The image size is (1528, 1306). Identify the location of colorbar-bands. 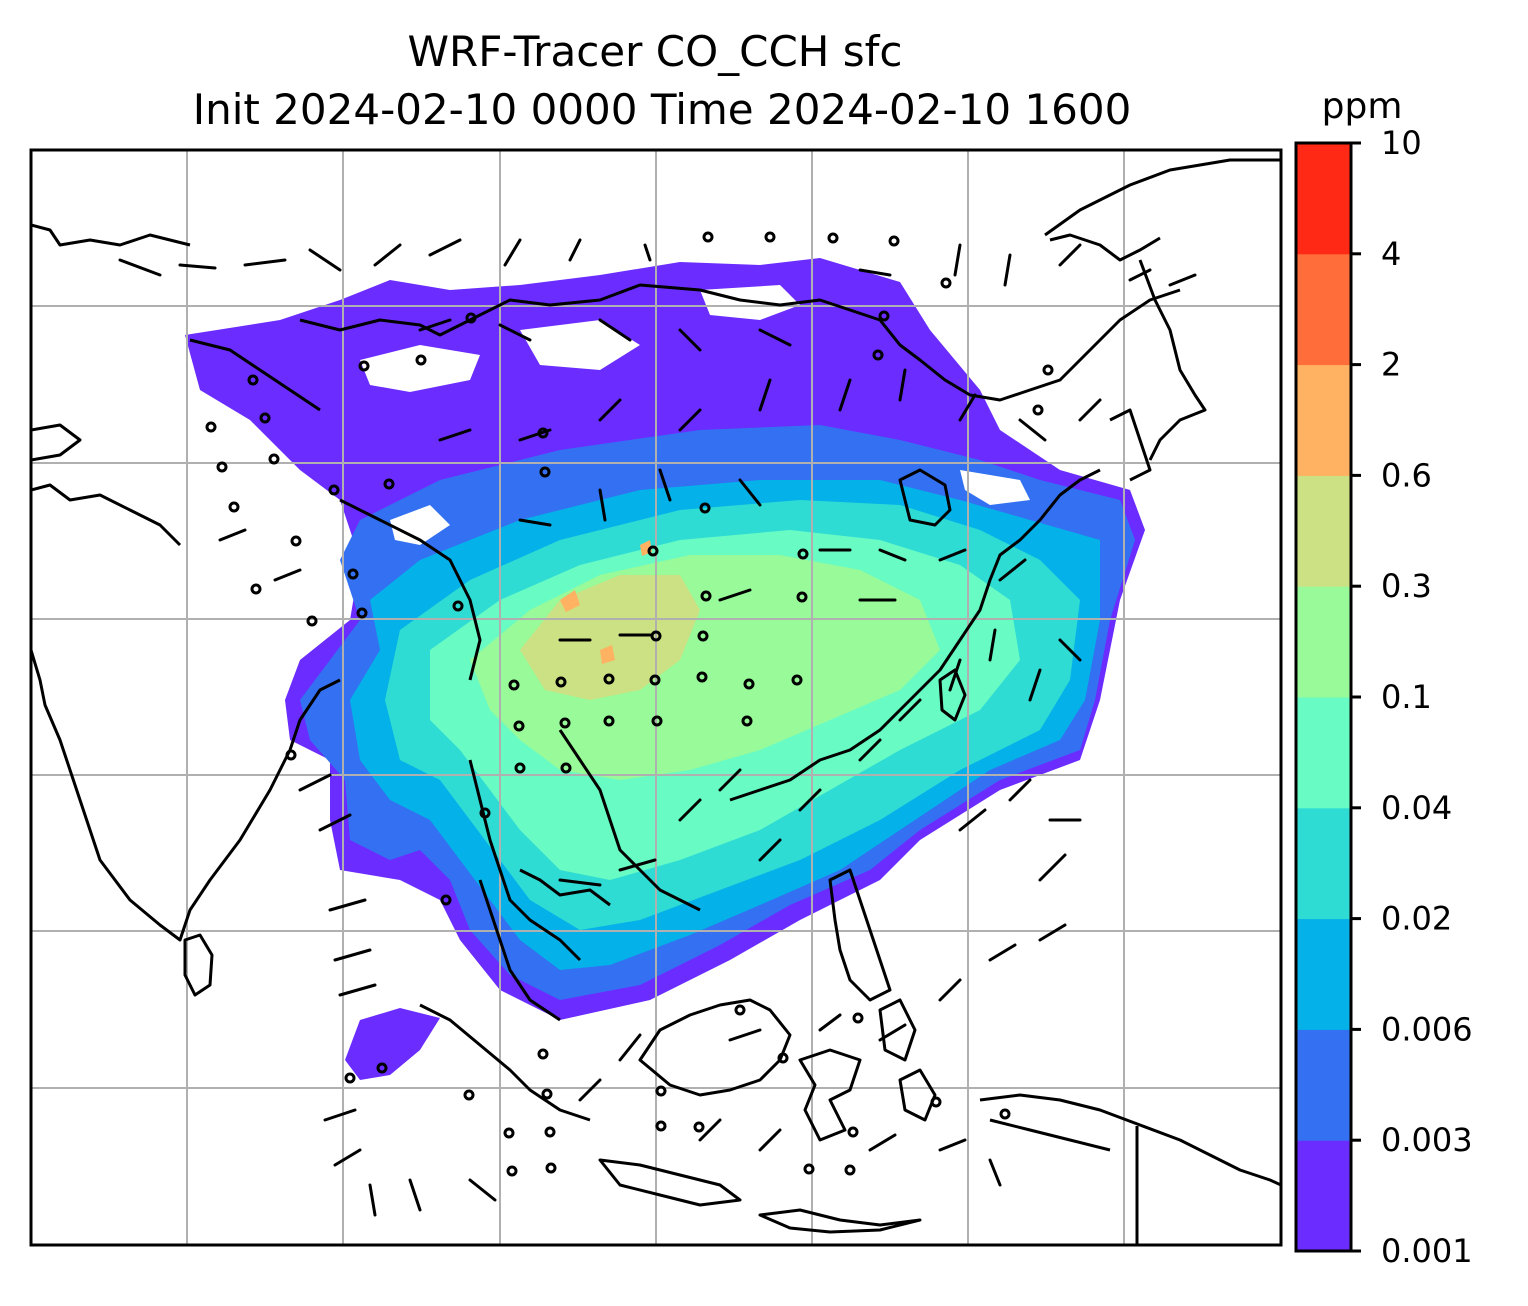
(1323, 697).